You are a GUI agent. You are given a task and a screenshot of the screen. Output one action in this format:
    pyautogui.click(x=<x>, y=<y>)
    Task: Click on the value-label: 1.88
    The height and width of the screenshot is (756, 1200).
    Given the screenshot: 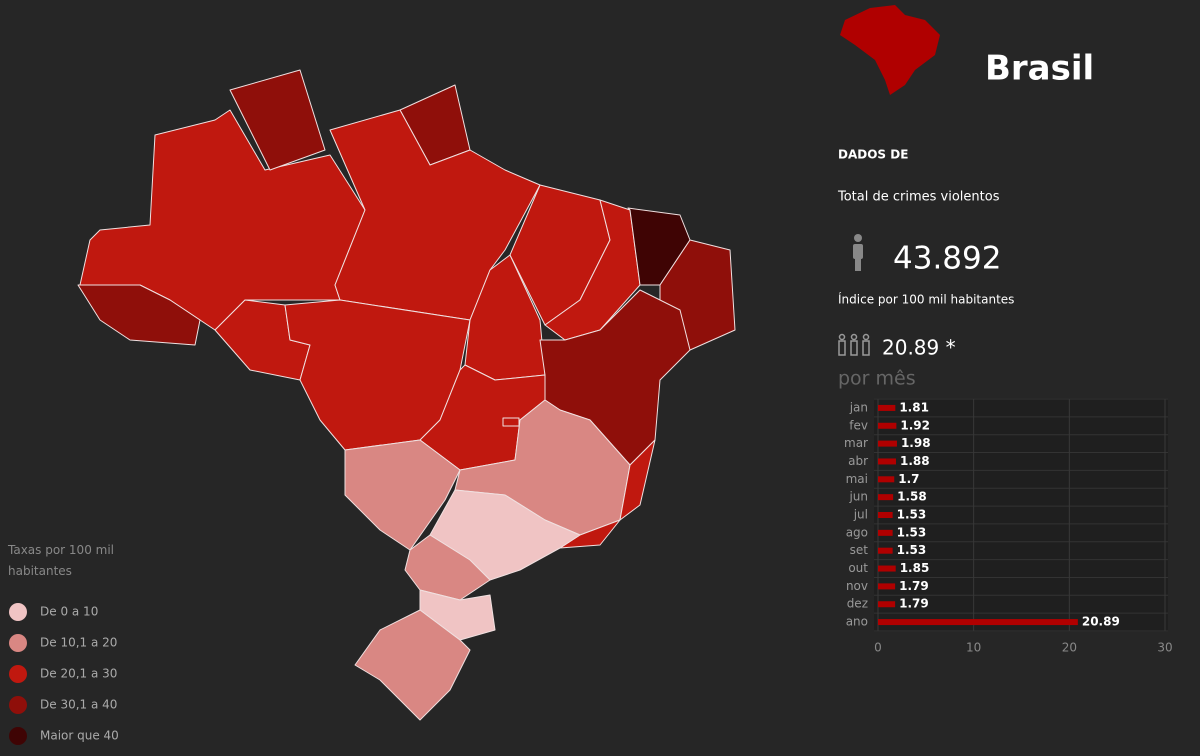 What is the action you would take?
    pyautogui.click(x=915, y=461)
    